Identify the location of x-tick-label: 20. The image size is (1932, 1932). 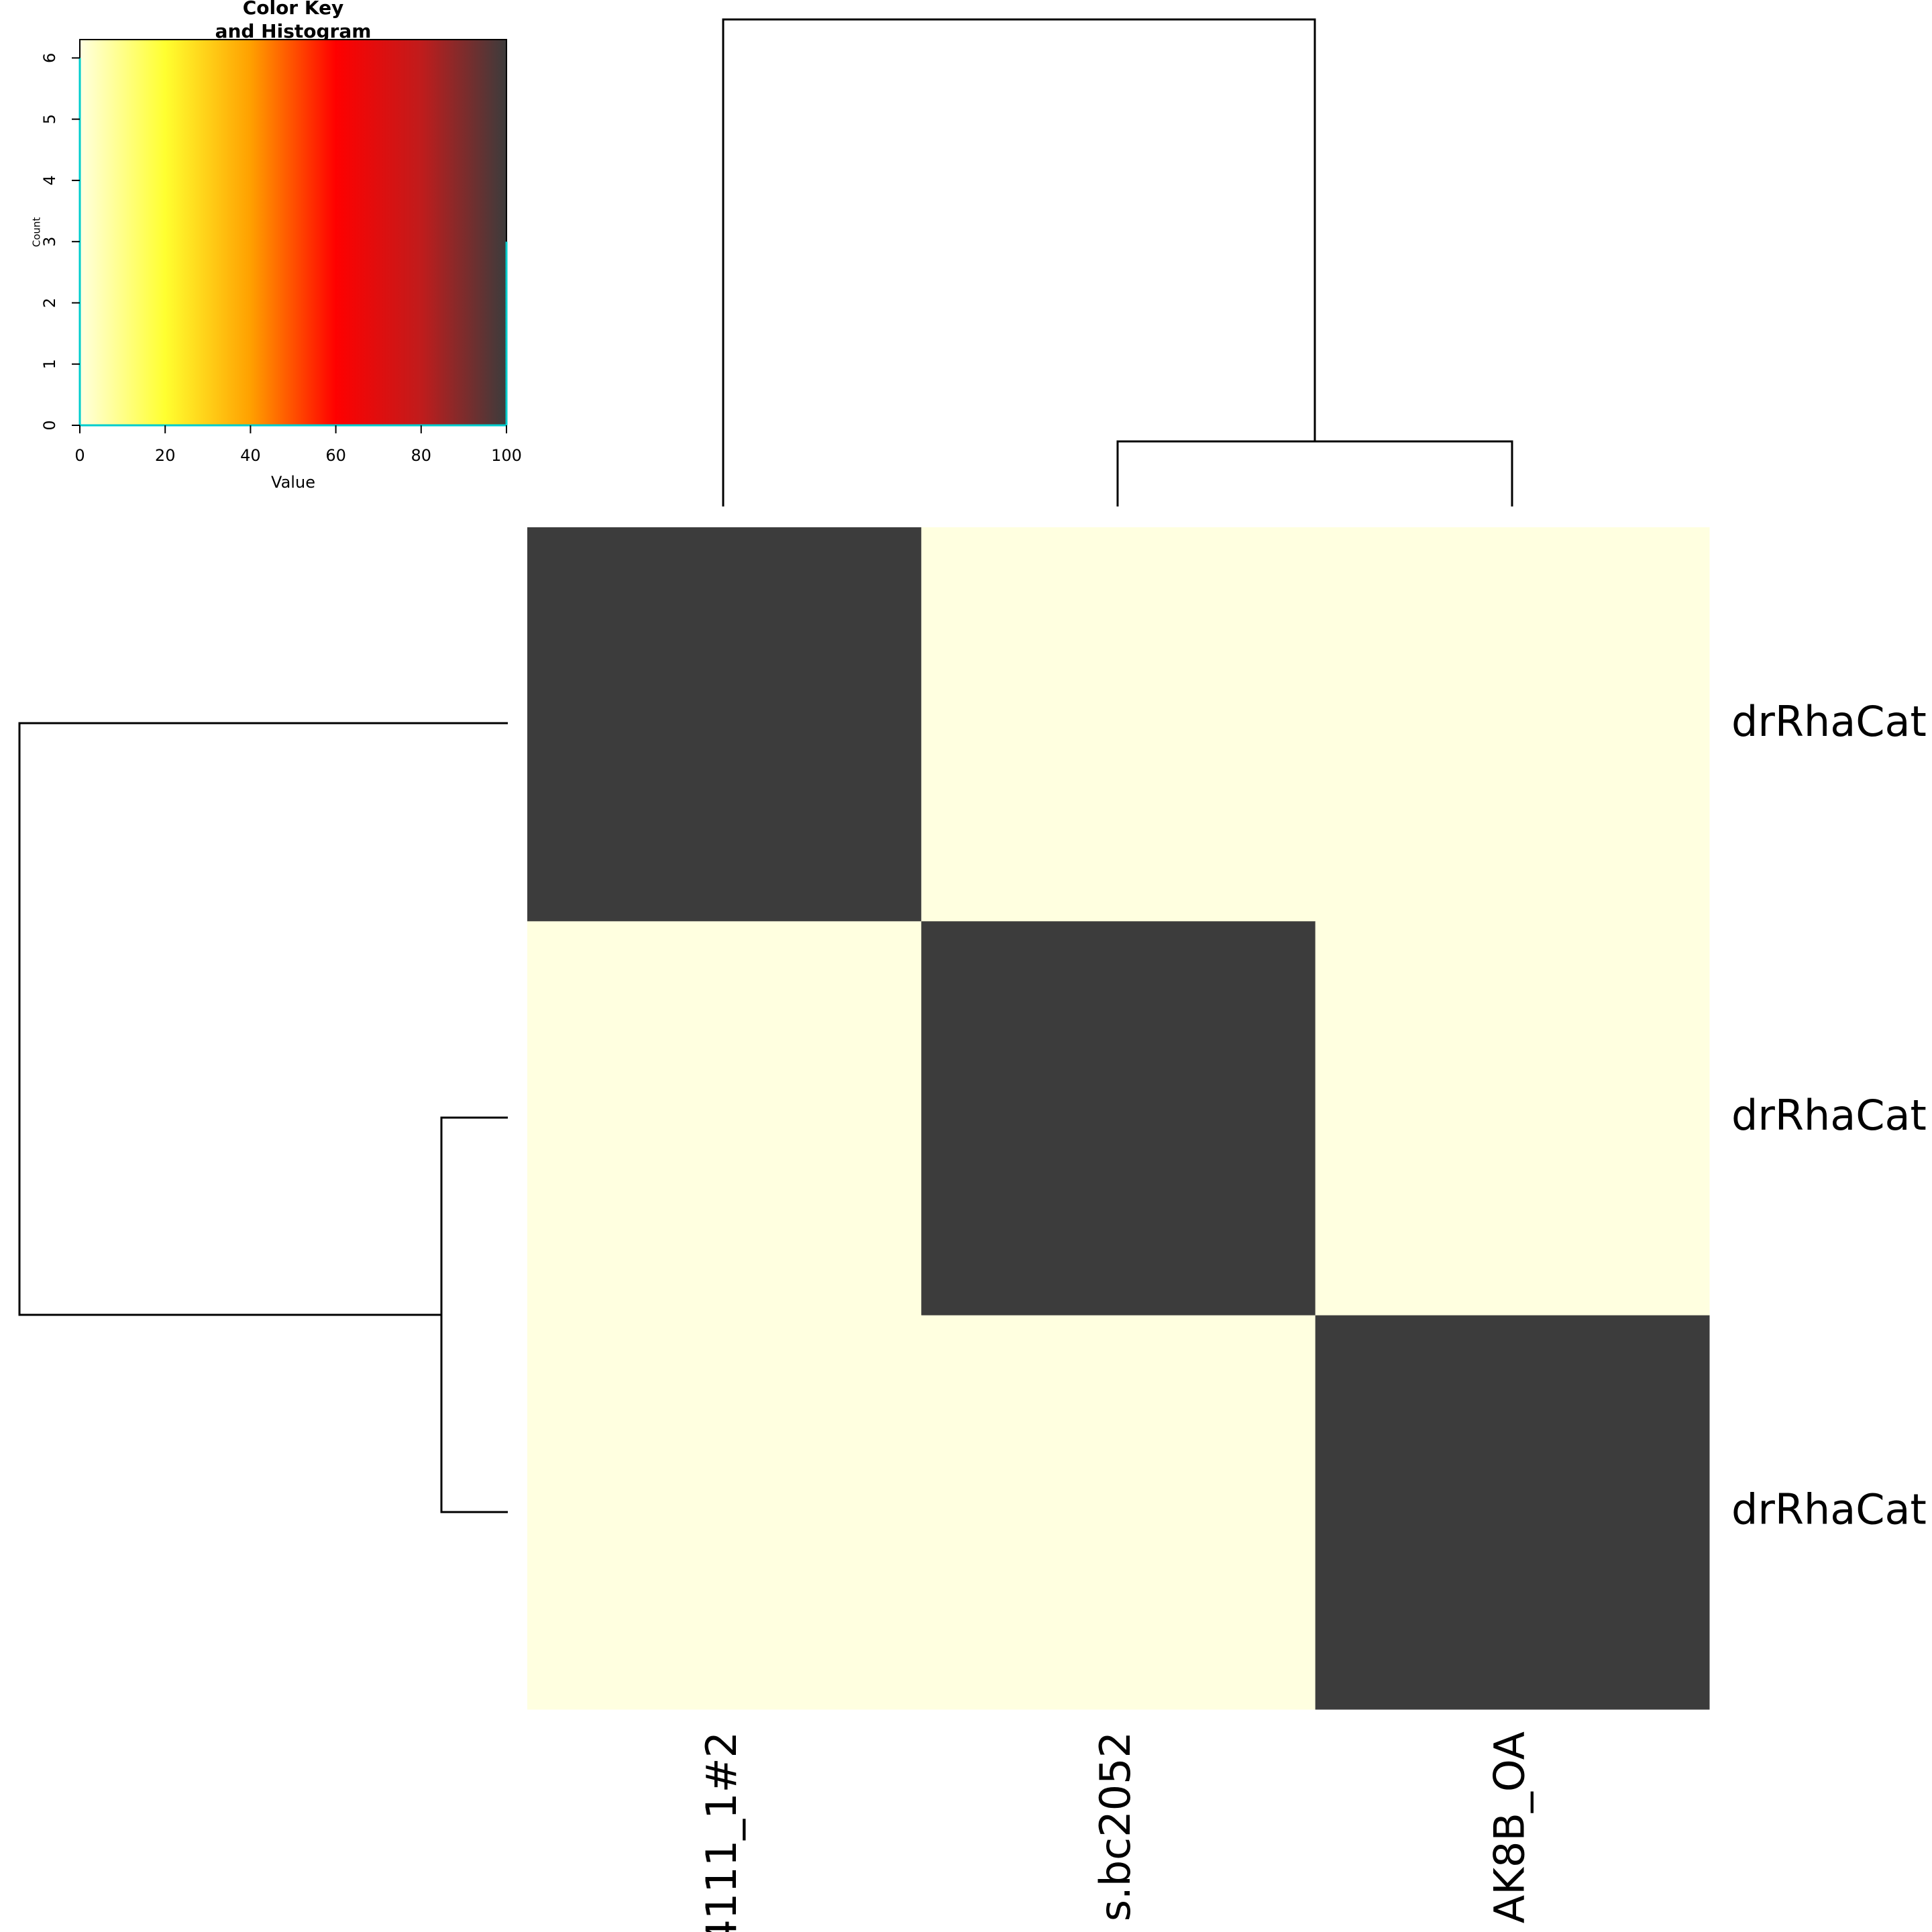
(165, 455).